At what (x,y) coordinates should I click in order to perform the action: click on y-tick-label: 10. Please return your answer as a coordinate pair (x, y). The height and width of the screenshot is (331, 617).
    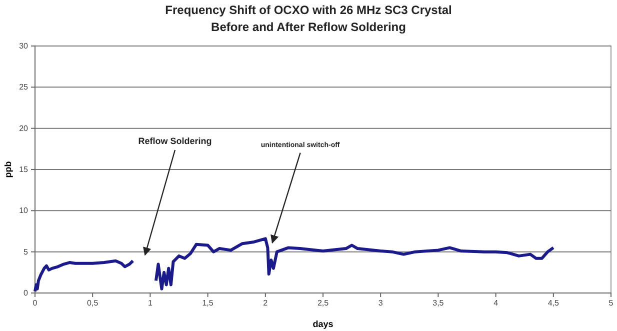
    Looking at the image, I should click on (24, 211).